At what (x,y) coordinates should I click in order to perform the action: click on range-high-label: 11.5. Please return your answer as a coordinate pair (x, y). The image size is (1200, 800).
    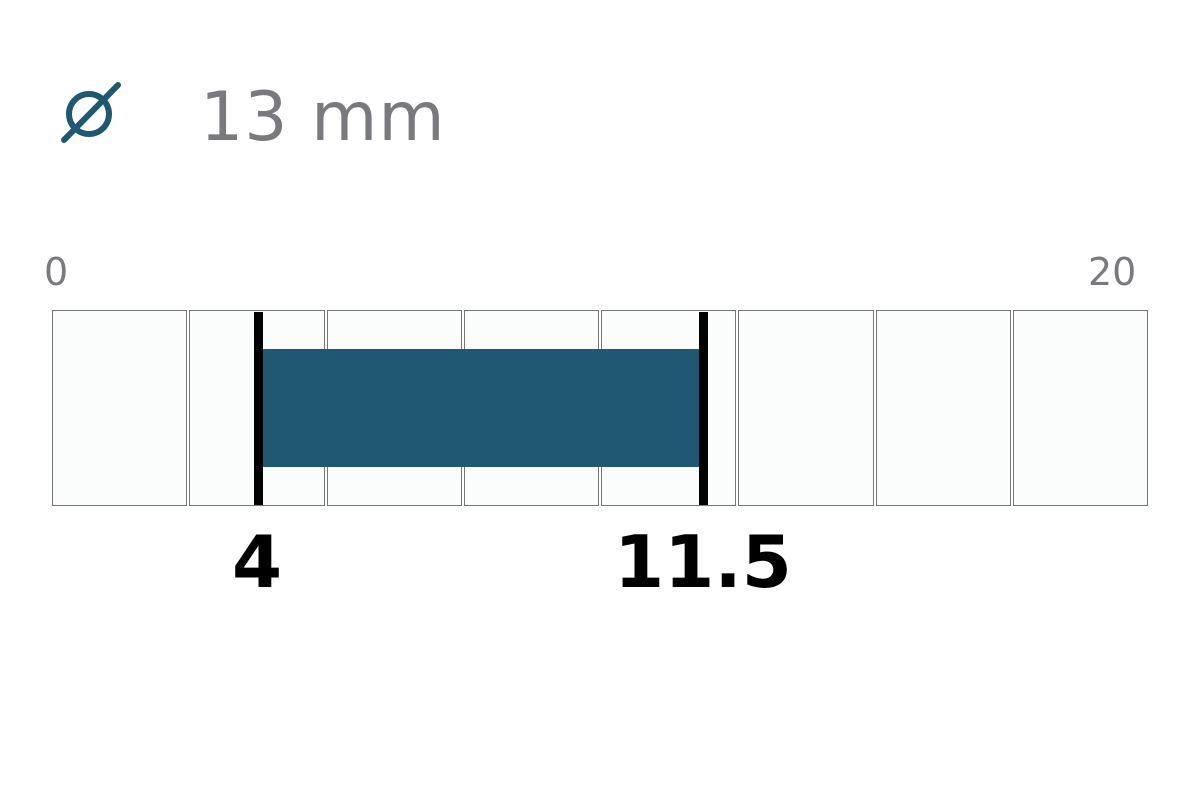
    Looking at the image, I should click on (703, 562).